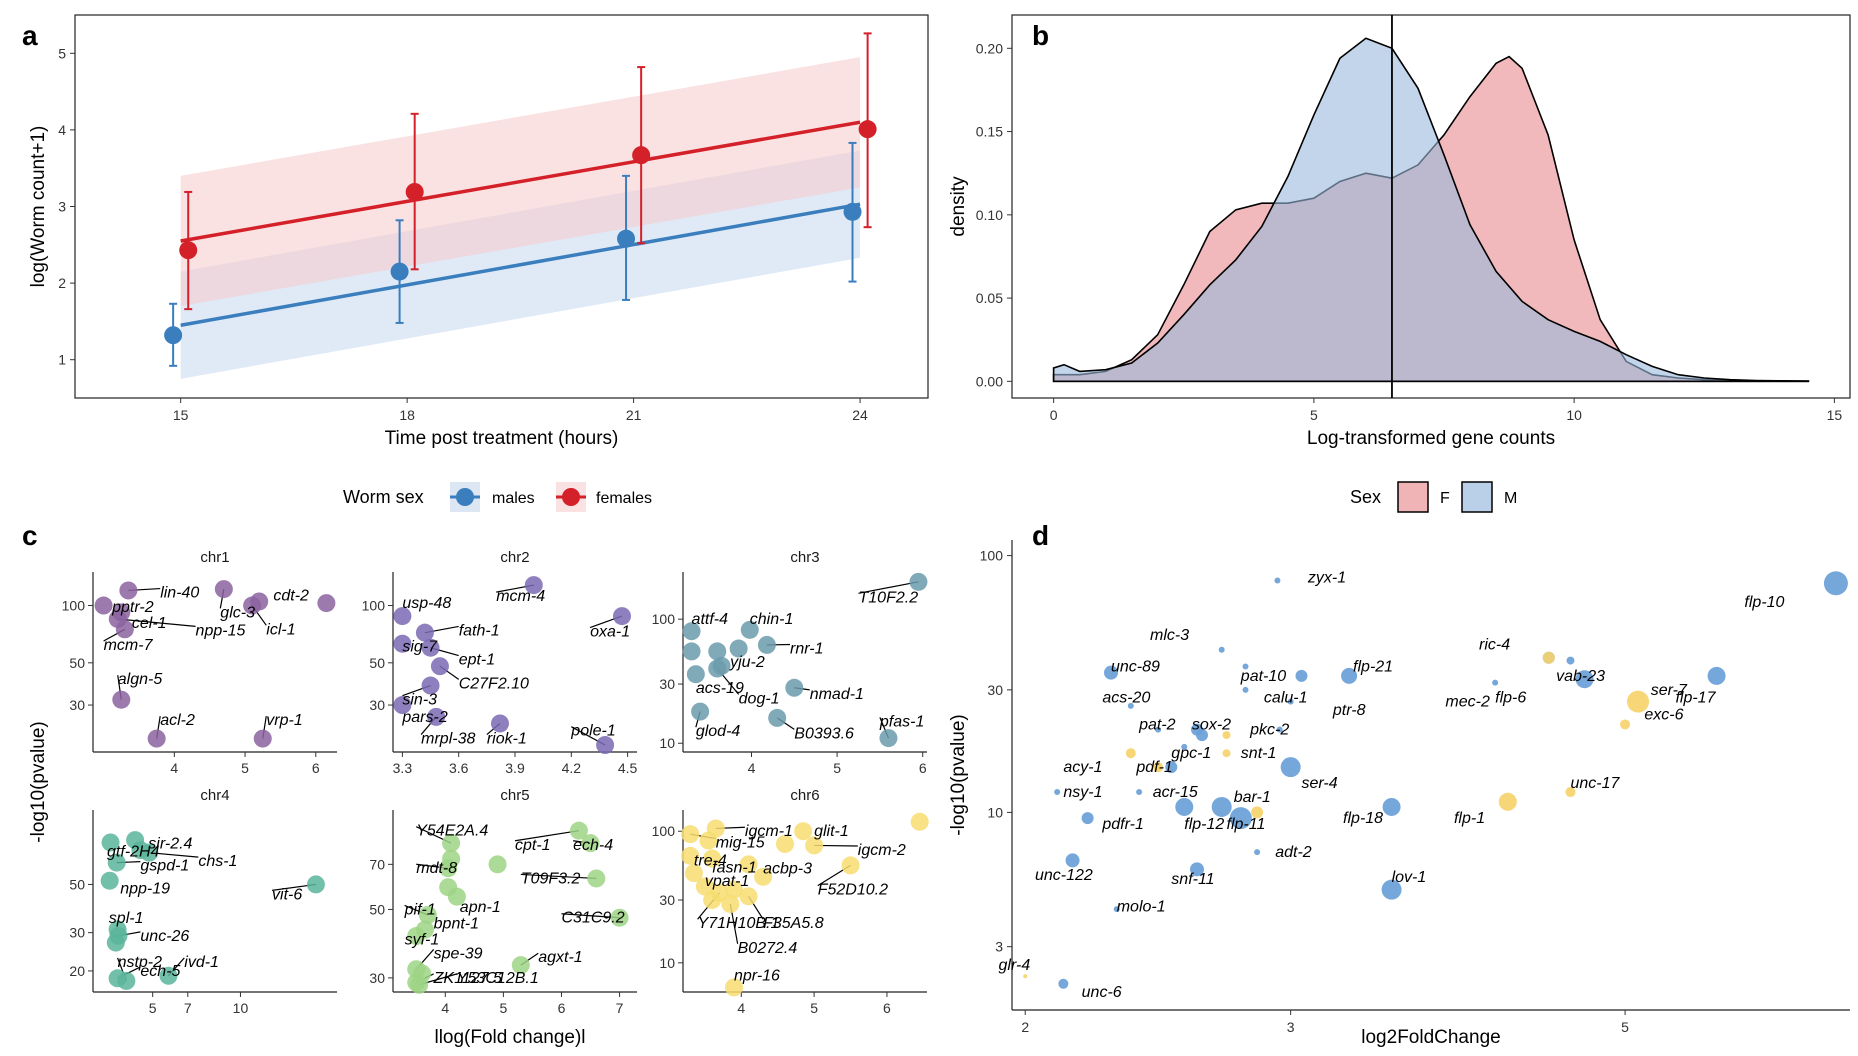 Image resolution: width=1858 pixels, height=1056 pixels. I want to click on d-gene-label-bar-1: bar-1, so click(1252, 797).